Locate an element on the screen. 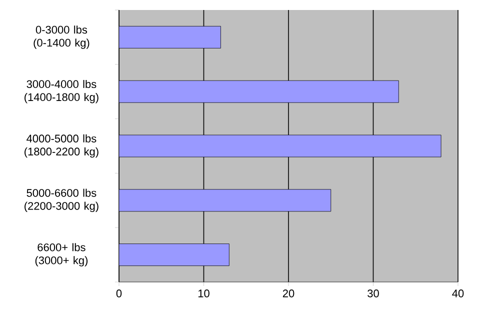  y-tick-label: 4000-5000 lbs (1800-2200 kg) is located at coordinates (61, 146).